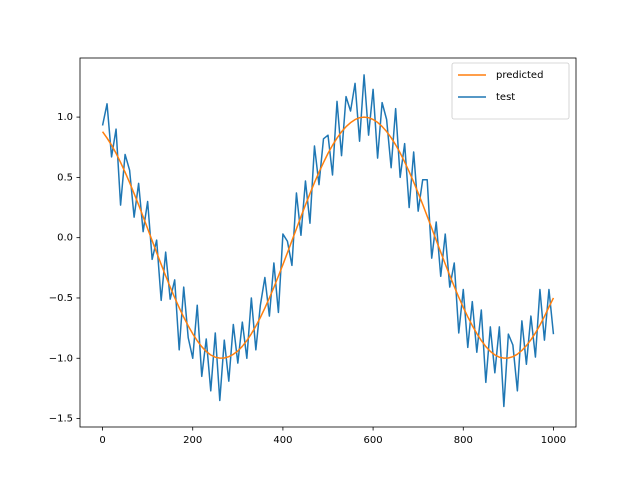  I want to click on legend-label: test, so click(505, 97).